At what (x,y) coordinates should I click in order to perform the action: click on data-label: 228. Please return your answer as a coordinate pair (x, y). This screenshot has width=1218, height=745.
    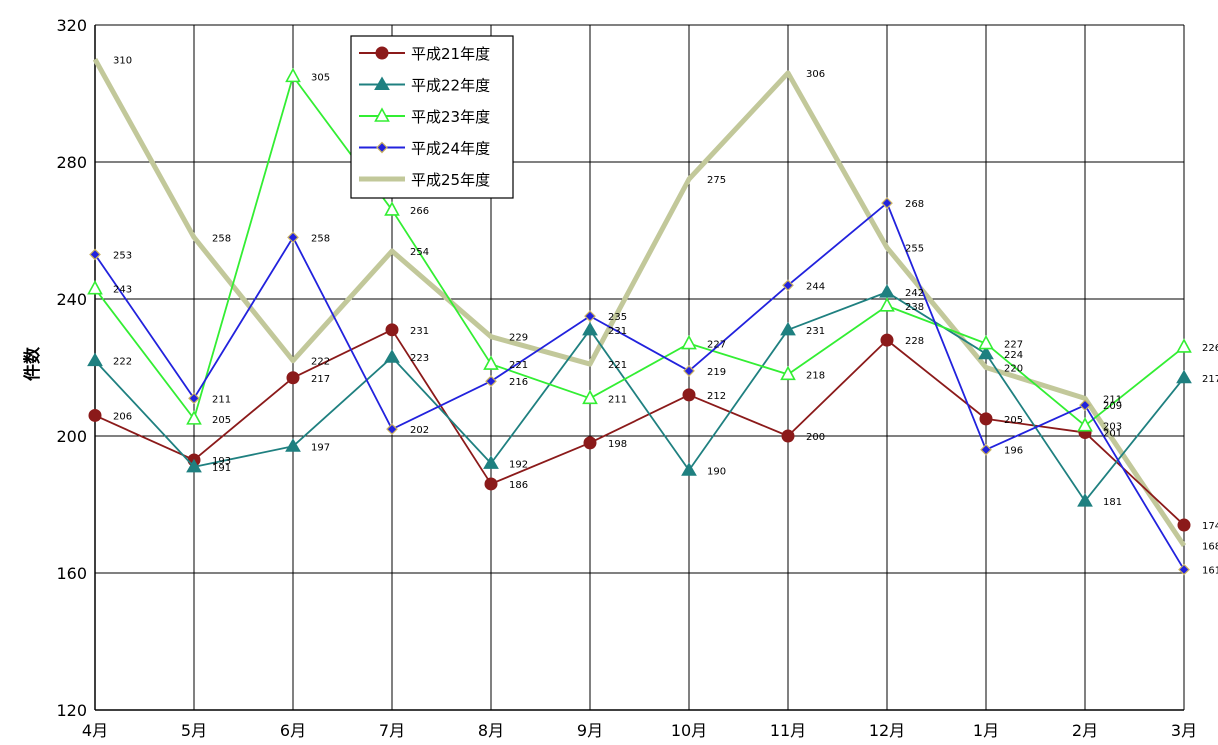
    Looking at the image, I should click on (914, 341).